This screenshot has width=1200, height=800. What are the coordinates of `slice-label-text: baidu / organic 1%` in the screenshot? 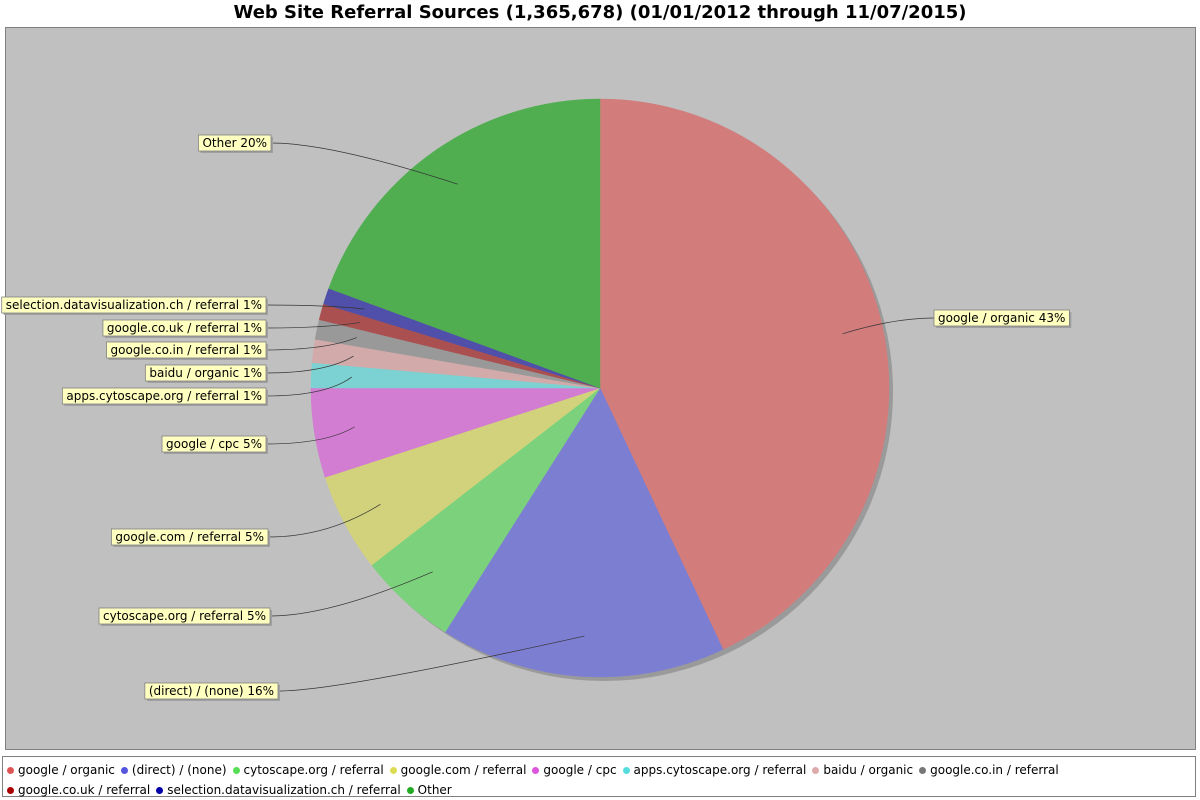 It's located at (205, 373).